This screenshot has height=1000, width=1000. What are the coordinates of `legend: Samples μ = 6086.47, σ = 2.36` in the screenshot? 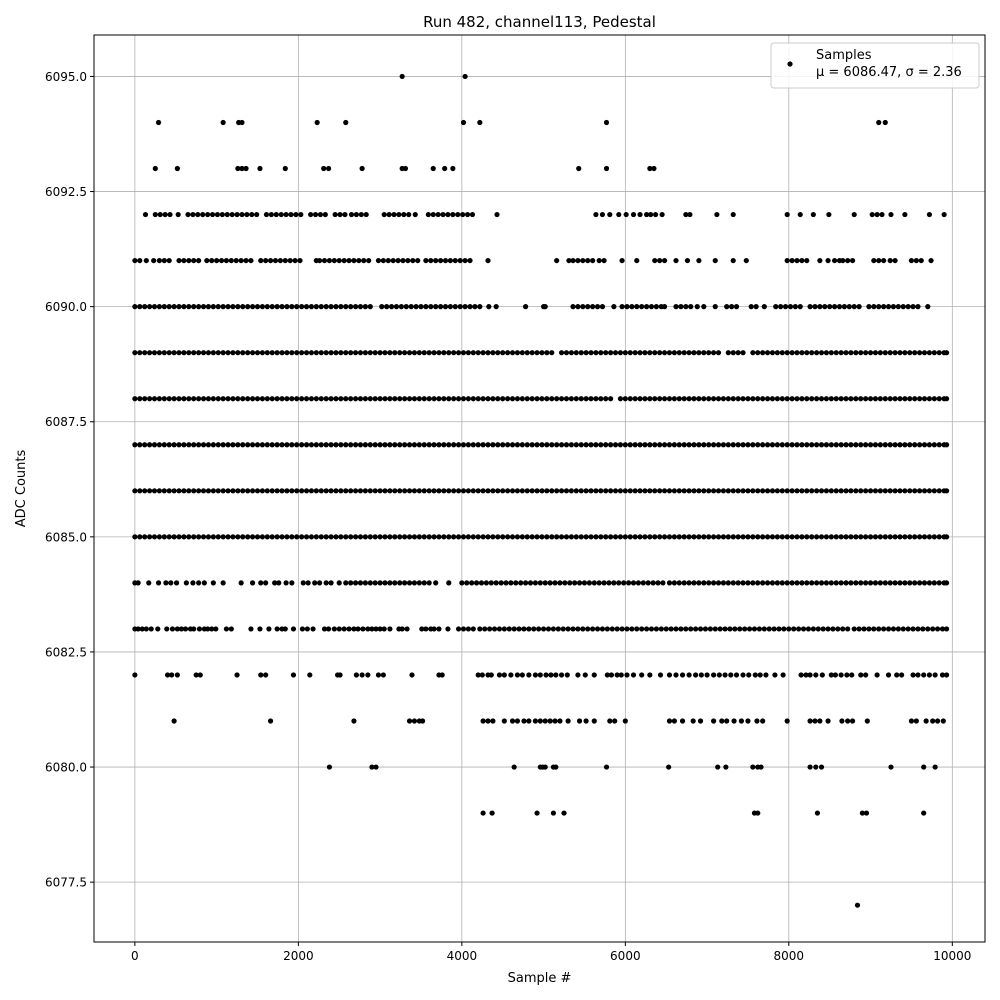 It's located at (875, 65).